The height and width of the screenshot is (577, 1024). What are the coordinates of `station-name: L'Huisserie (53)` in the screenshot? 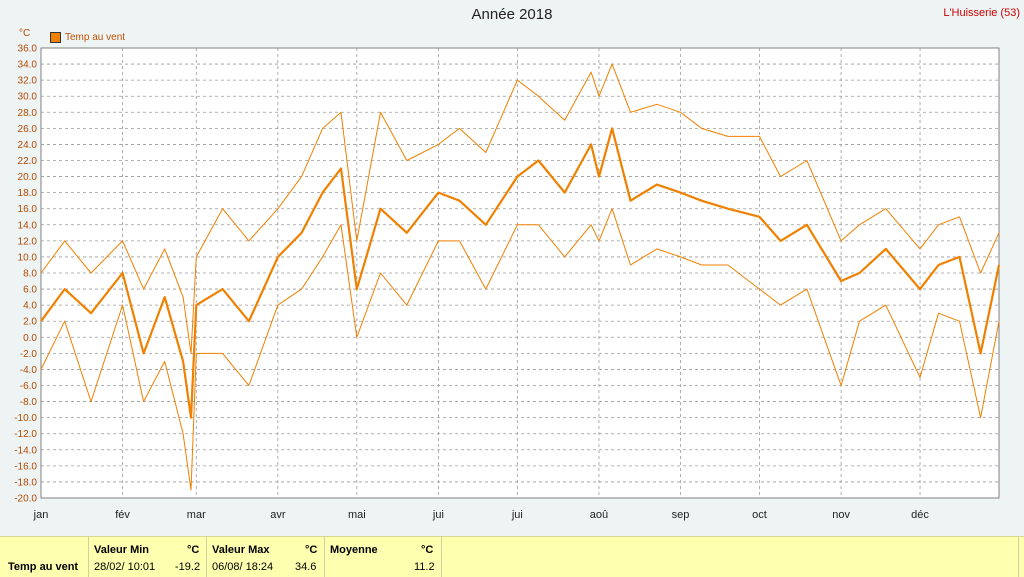 It's located at (981, 13).